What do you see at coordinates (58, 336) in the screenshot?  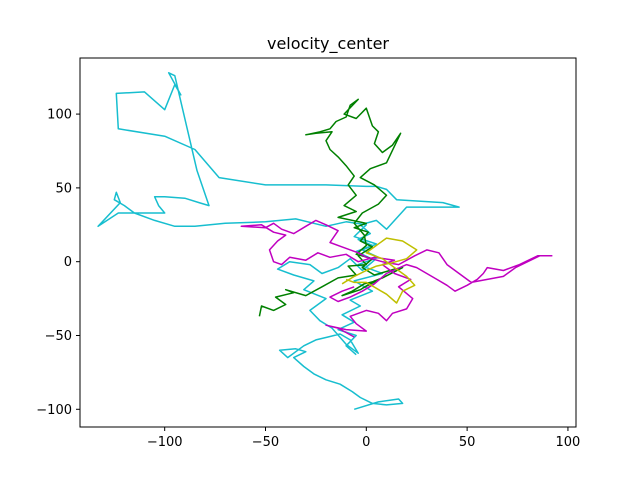 I see `y-tick-label: −50` at bounding box center [58, 336].